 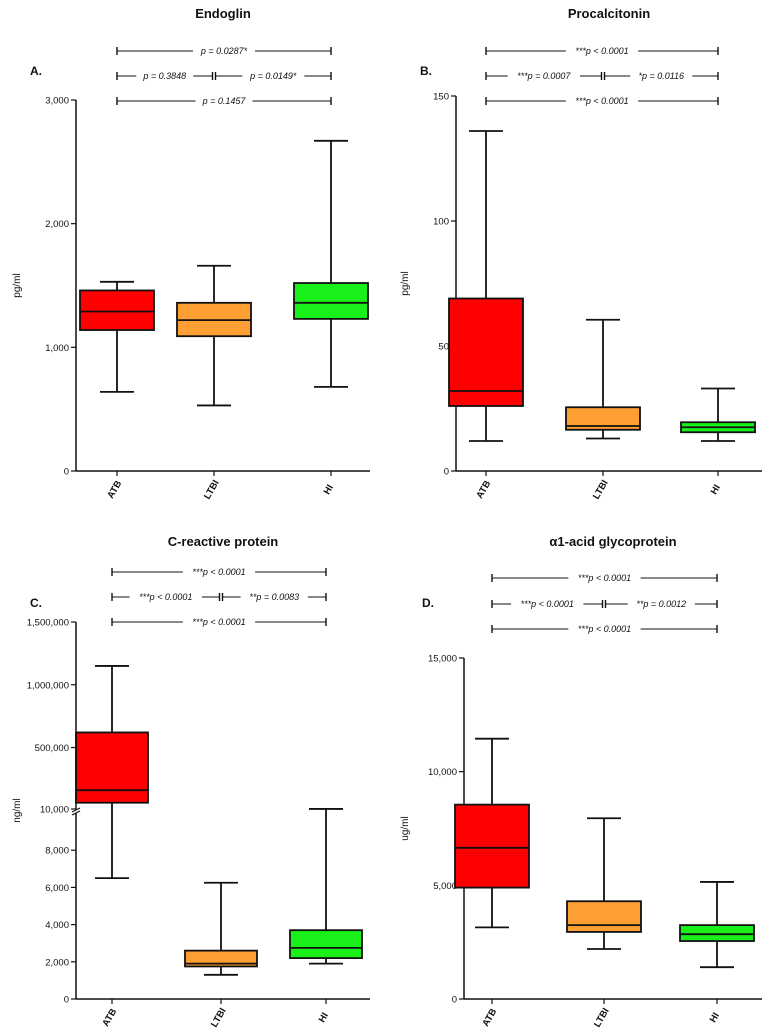 I want to click on comparison-label: p = 0.1457, so click(x=224, y=101).